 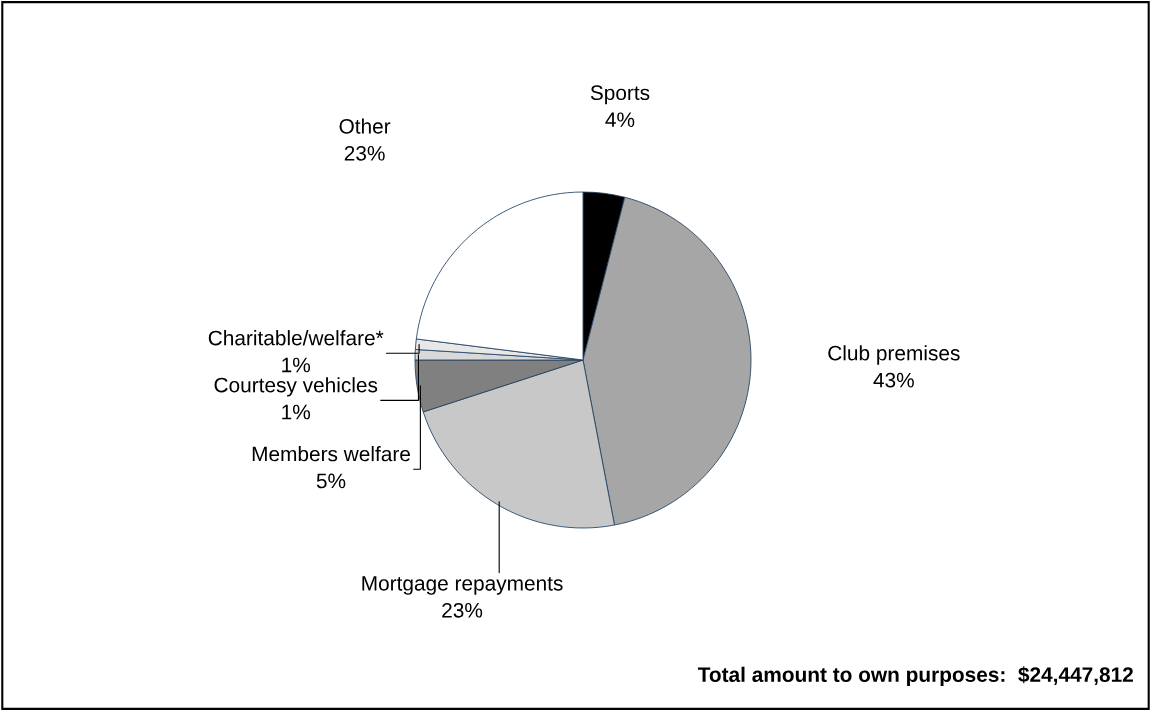 I want to click on text: Total amount to own purposes: $24,447,812, so click(x=915, y=676).